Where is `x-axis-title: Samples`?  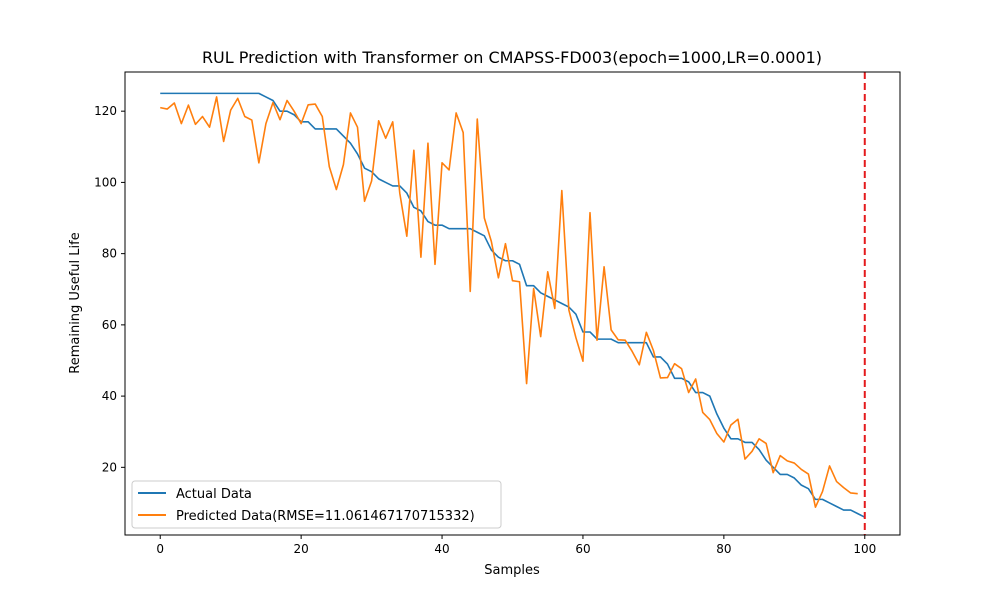 x-axis-title: Samples is located at coordinates (512, 570).